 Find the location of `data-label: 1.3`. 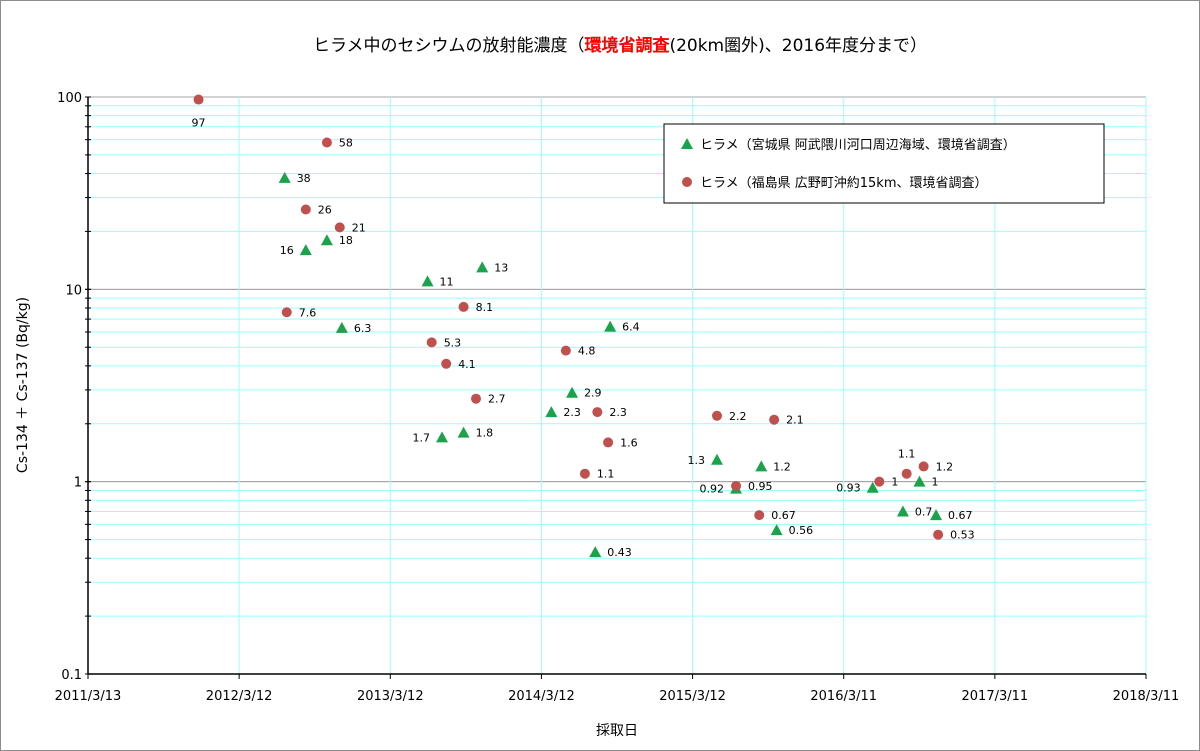

data-label: 1.3 is located at coordinates (697, 460).